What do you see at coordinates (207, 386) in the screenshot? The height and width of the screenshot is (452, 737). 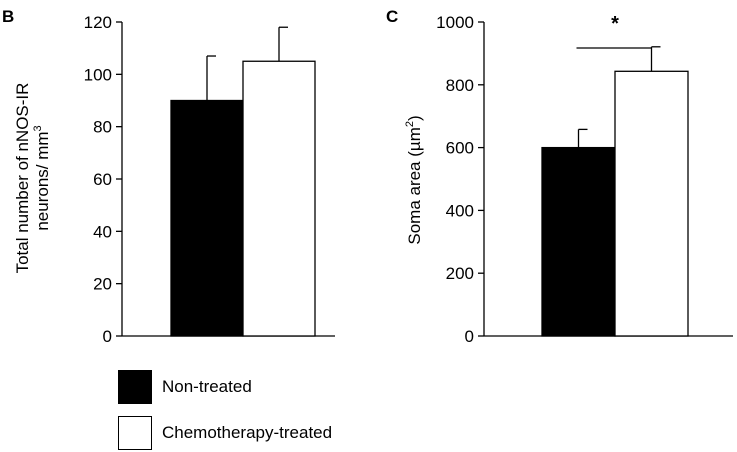 I see `legend-label: Non-treated` at bounding box center [207, 386].